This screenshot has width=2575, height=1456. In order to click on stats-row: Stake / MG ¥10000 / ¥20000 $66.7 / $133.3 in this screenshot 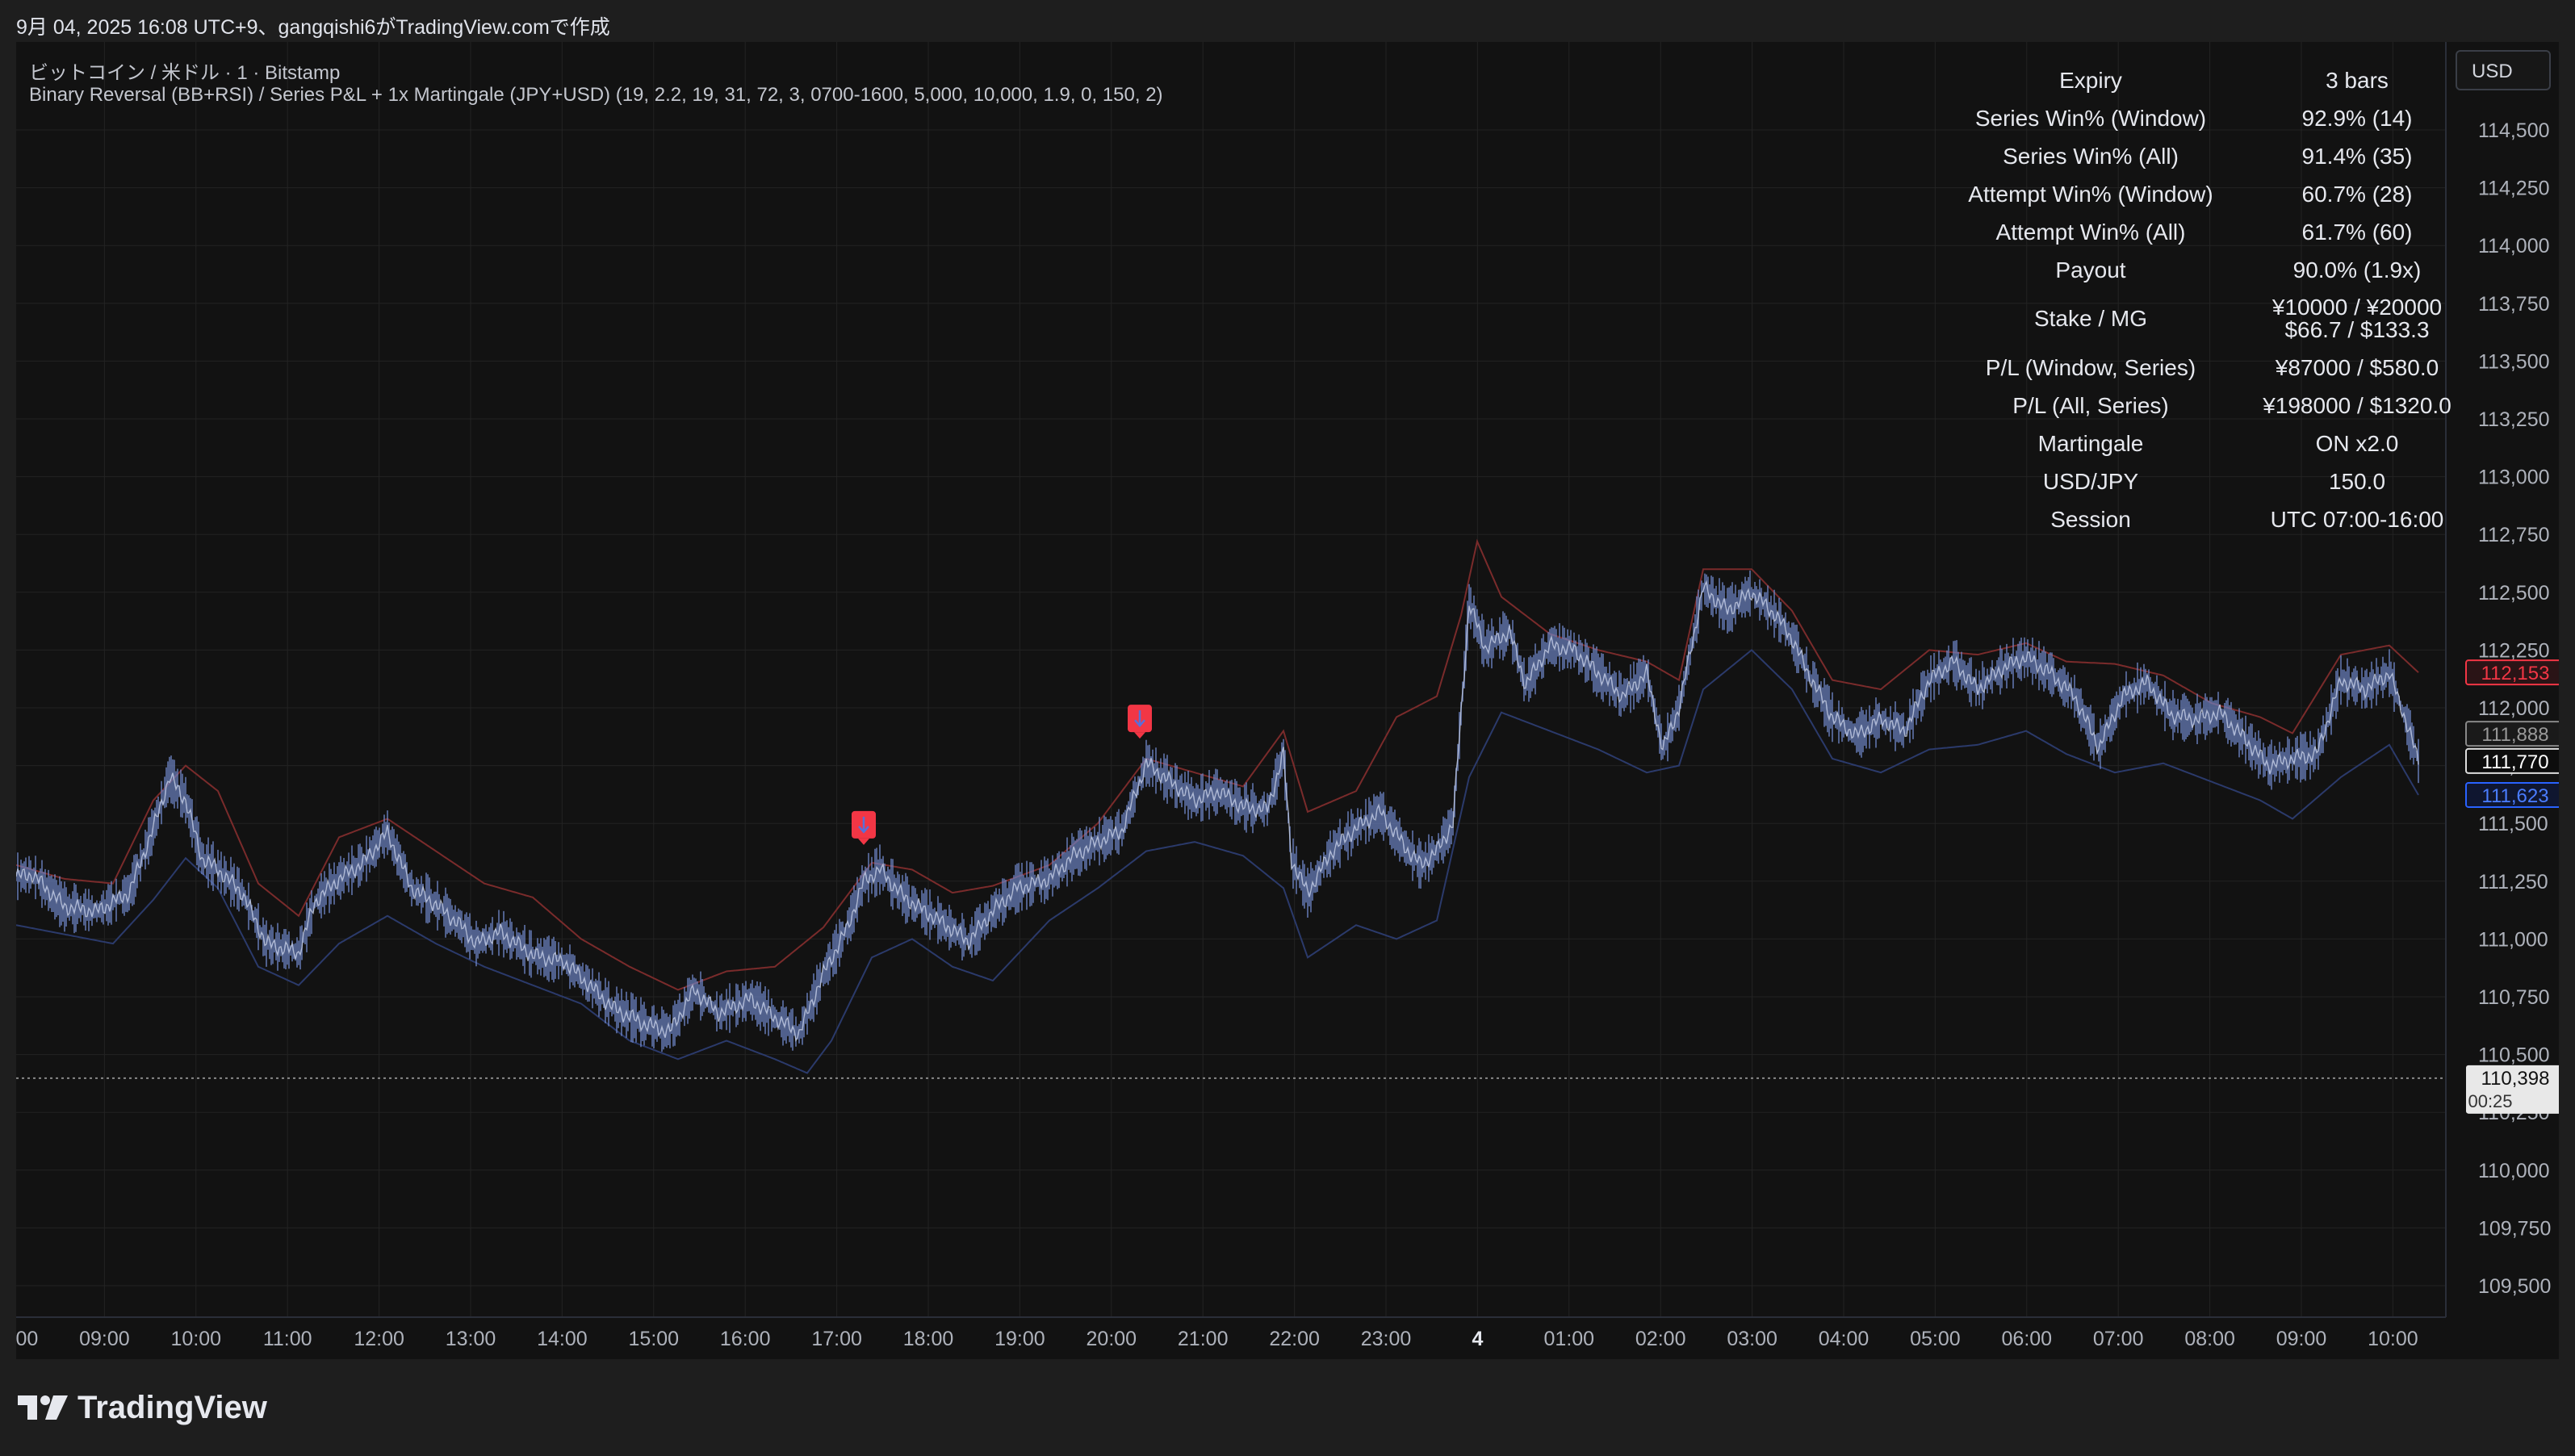, I will do `click(2211, 319)`.